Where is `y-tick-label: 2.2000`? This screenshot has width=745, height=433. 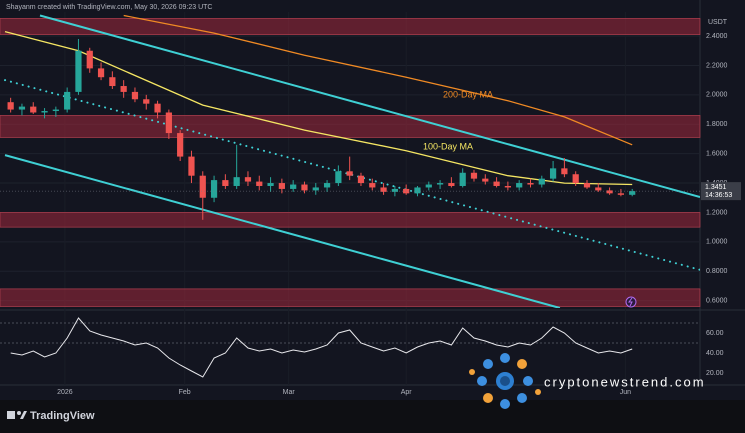
y-tick-label: 2.2000 is located at coordinates (717, 65).